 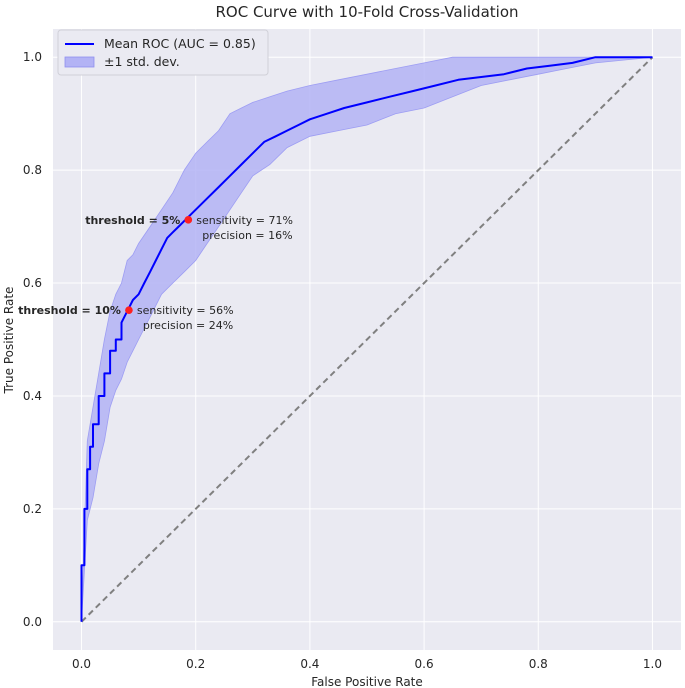 What do you see at coordinates (69, 310) in the screenshot?
I see `threshold-label: threshold = 10%` at bounding box center [69, 310].